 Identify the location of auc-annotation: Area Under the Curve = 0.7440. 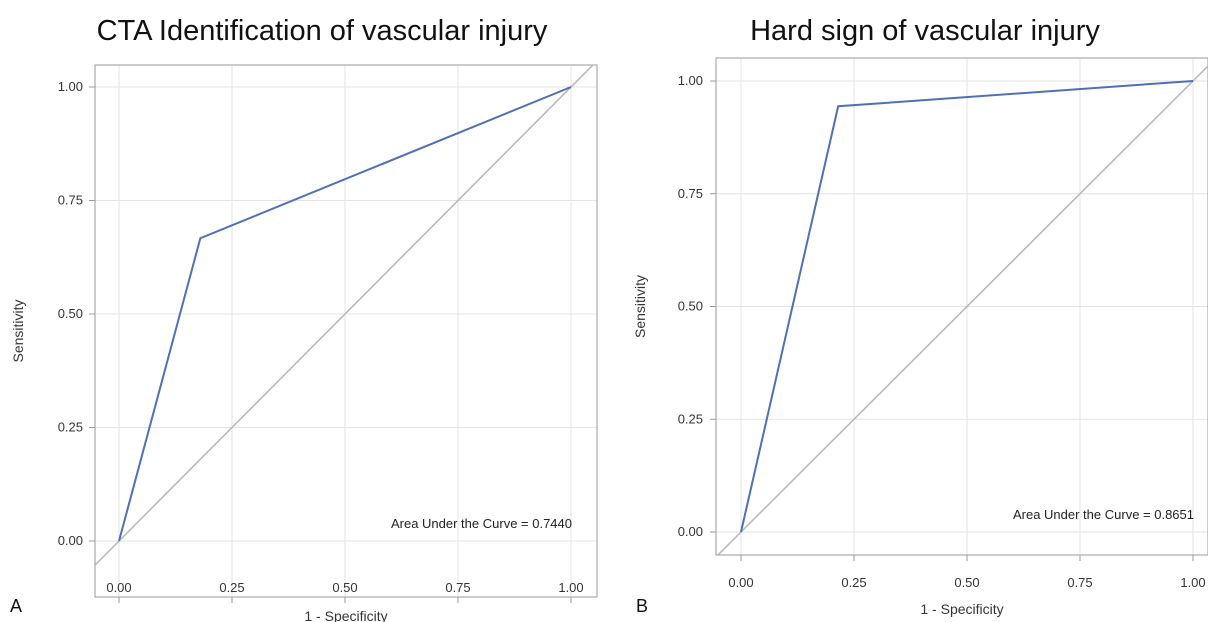
(481, 523).